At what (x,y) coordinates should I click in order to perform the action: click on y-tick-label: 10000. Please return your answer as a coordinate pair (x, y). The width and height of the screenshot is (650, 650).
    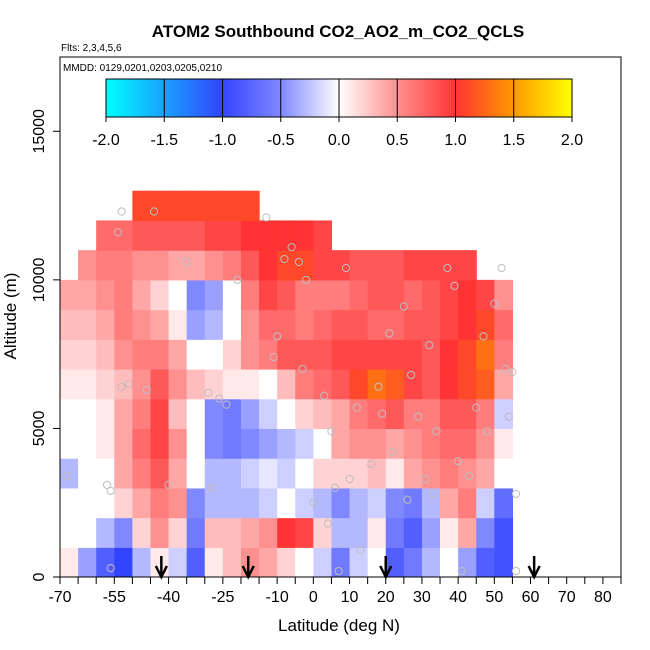
    Looking at the image, I should click on (39, 280).